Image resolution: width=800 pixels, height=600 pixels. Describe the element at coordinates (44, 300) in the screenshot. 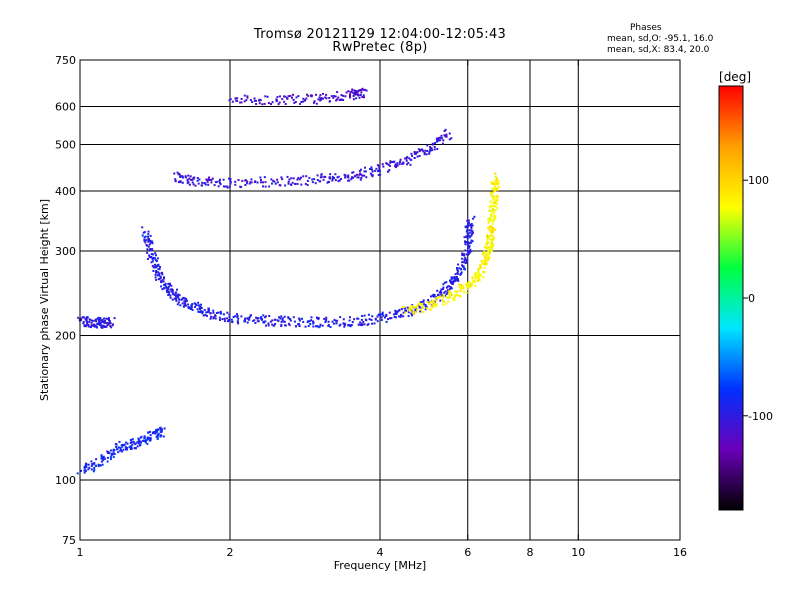

I see `y-axis-label: Stationary phase Virtual Height [km]` at that location.